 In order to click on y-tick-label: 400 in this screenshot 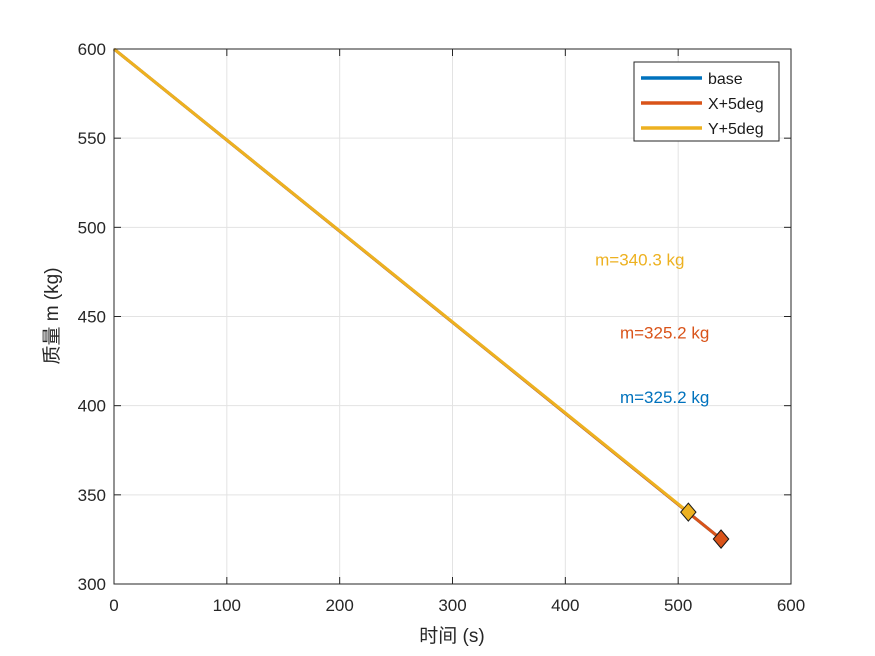, I will do `click(92, 406)`.